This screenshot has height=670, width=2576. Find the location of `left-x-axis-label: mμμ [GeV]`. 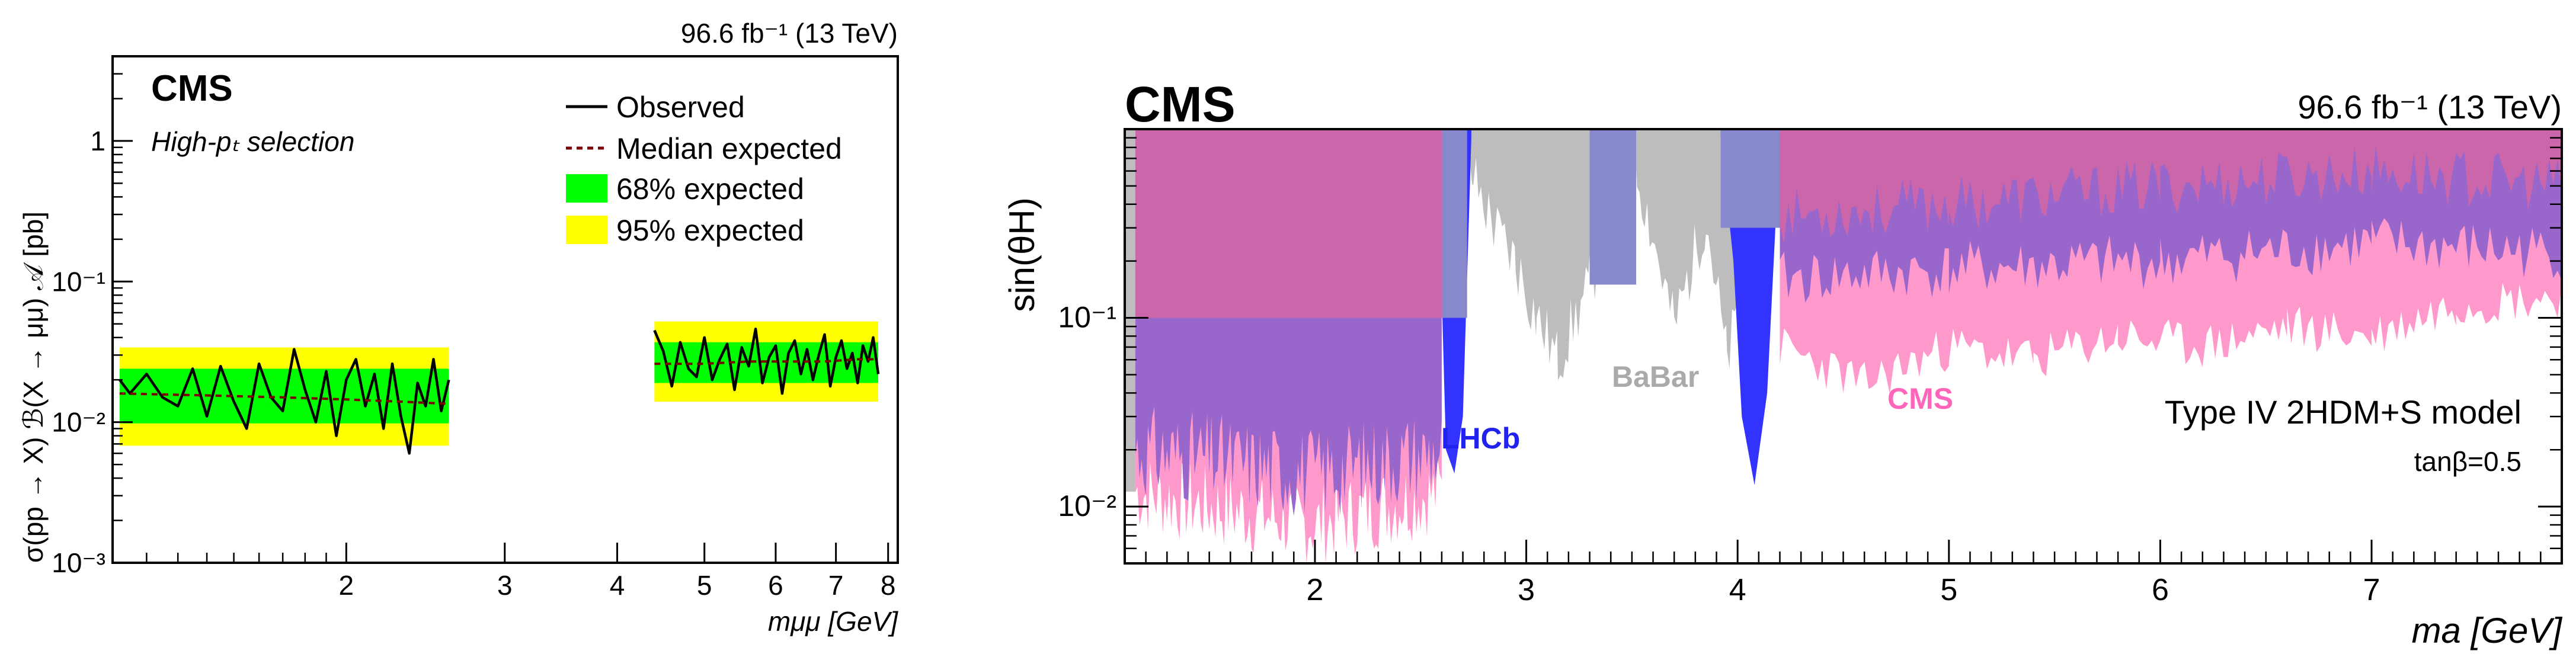

left-x-axis-label: mμμ [GeV] is located at coordinates (833, 621).